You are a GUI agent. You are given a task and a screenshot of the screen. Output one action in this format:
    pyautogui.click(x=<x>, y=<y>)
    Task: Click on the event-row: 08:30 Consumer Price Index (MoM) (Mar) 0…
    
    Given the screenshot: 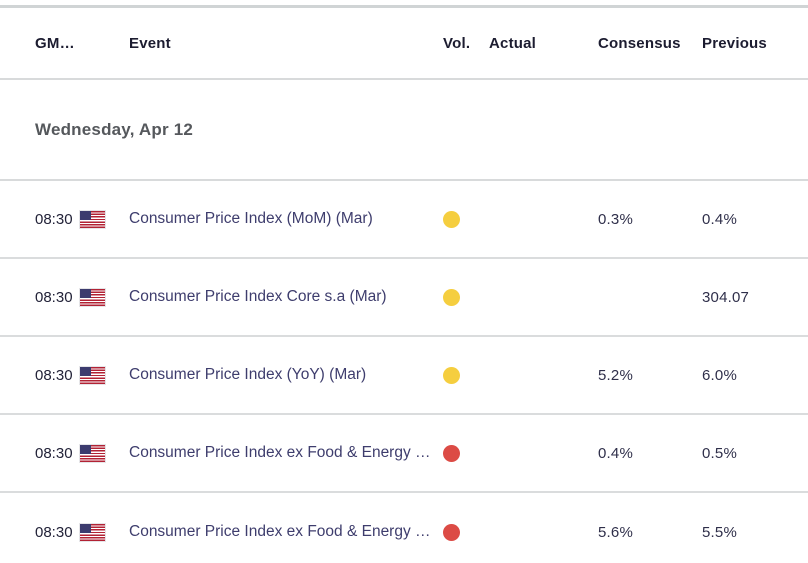 What is the action you would take?
    pyautogui.click(x=404, y=220)
    